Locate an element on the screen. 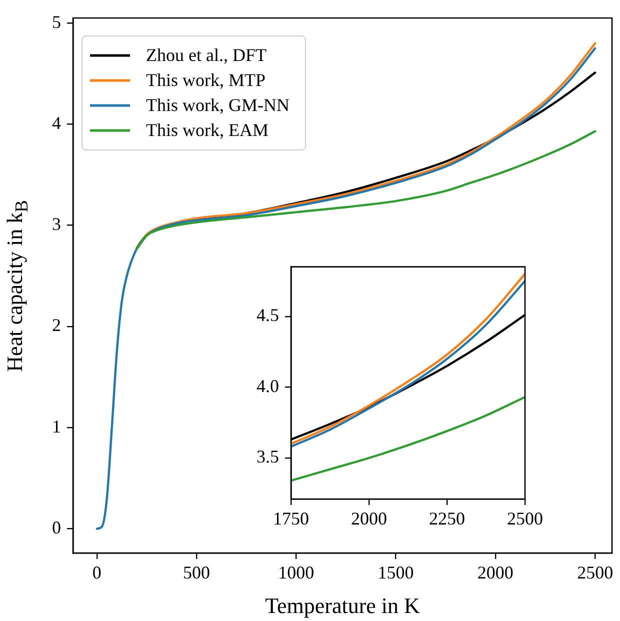 The width and height of the screenshot is (620, 621). legend-label: This work, EAM is located at coordinates (207, 130).